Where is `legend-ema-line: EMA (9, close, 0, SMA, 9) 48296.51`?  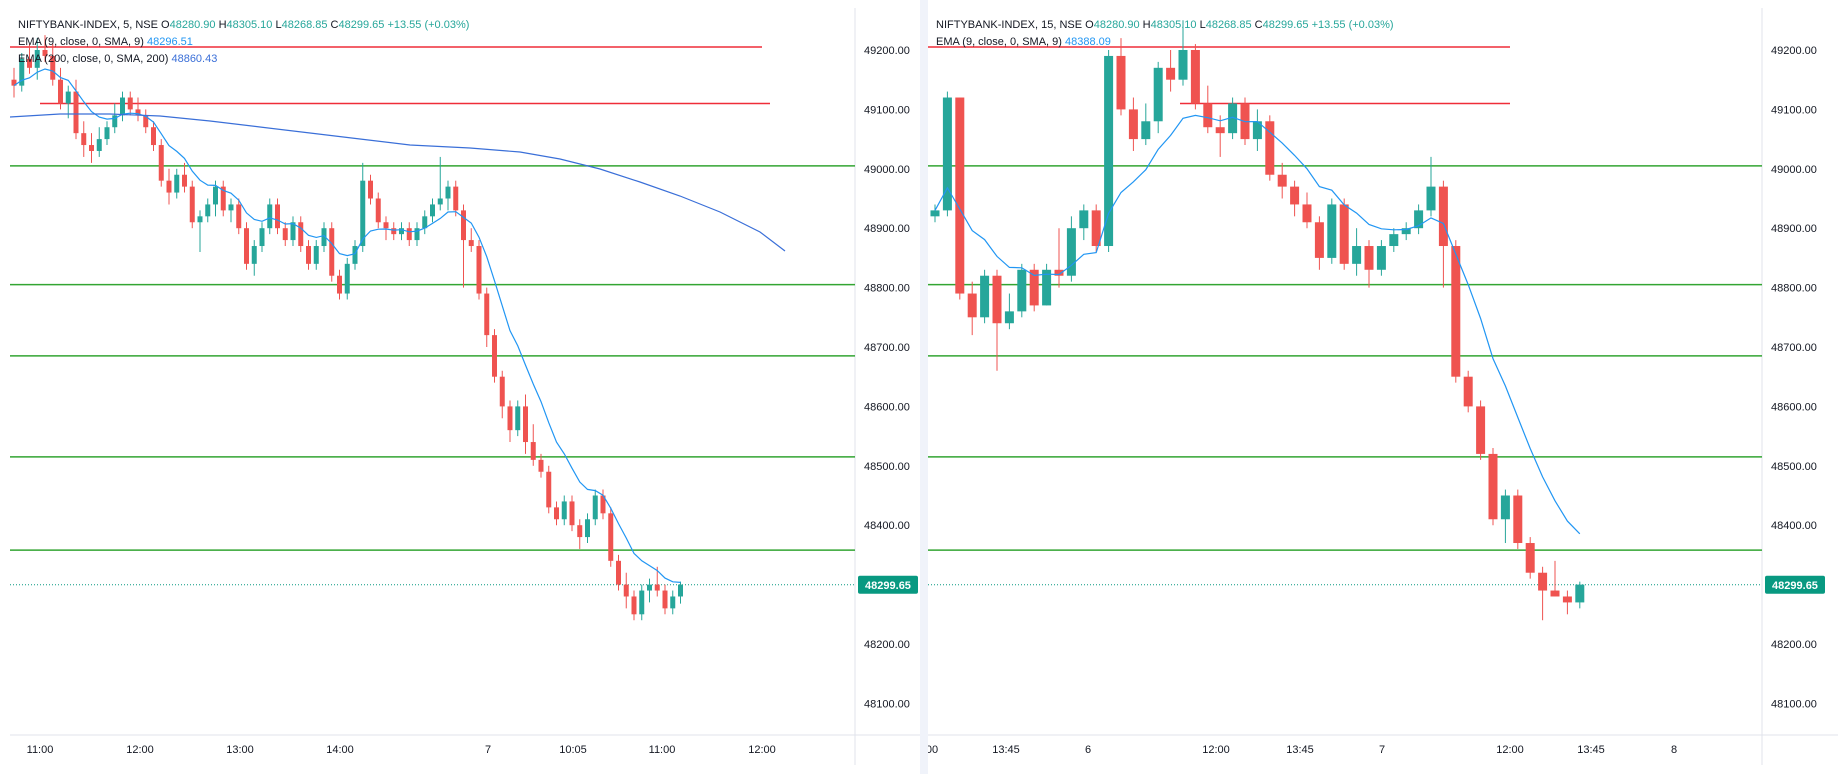 legend-ema-line: EMA (9, close, 0, SMA, 9) 48296.51 is located at coordinates (105, 42).